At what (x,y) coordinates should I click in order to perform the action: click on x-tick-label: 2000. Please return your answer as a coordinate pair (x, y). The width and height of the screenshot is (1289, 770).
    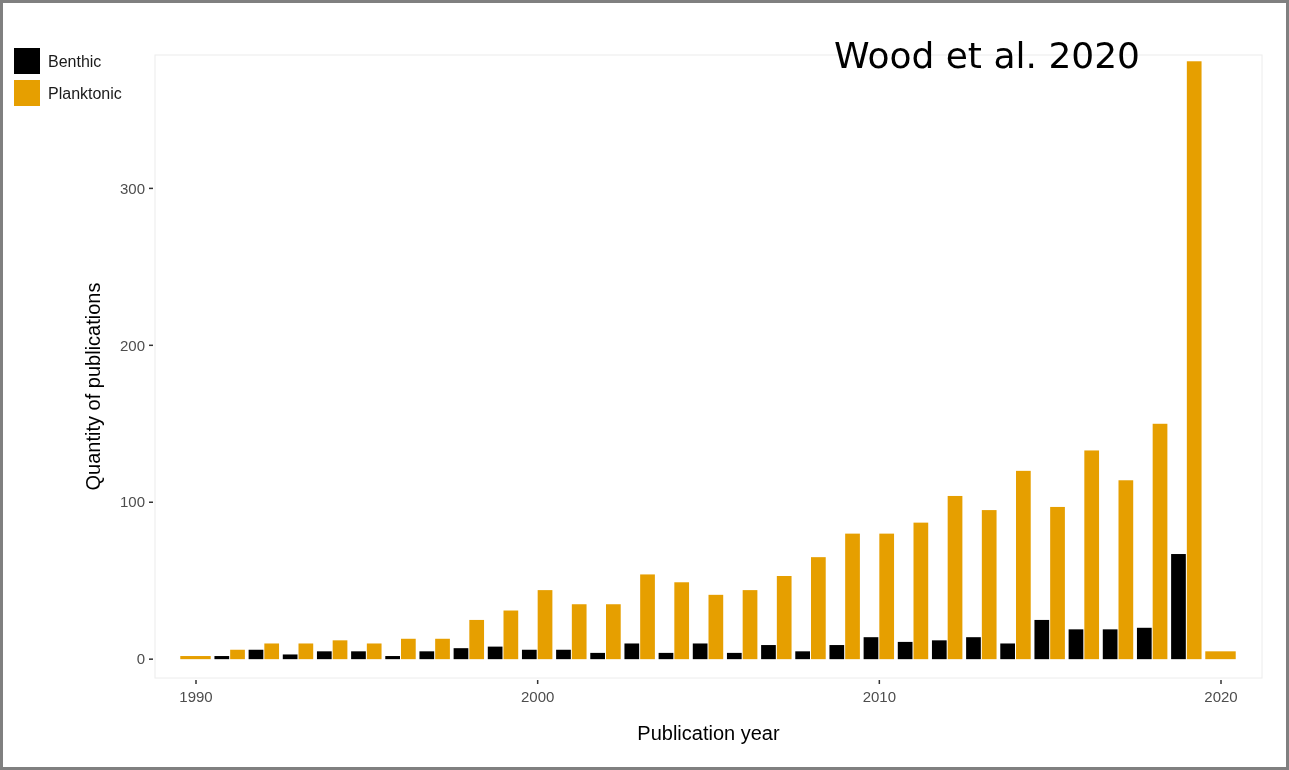
    Looking at the image, I should click on (537, 696).